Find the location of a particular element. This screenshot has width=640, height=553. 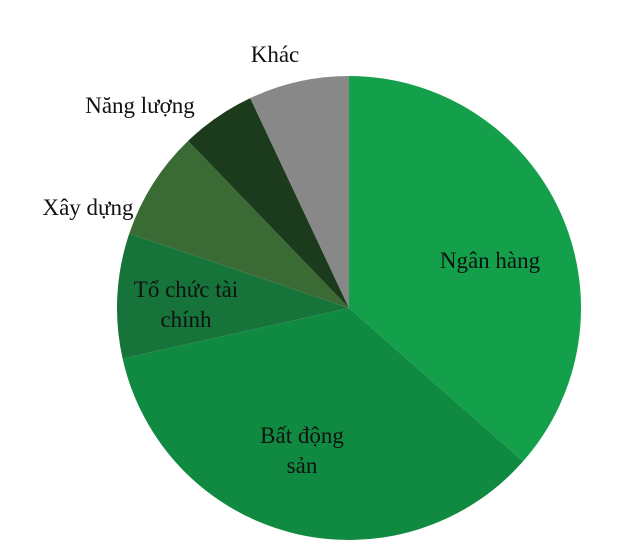

slice-label-line: Năng lượng is located at coordinates (140, 105).